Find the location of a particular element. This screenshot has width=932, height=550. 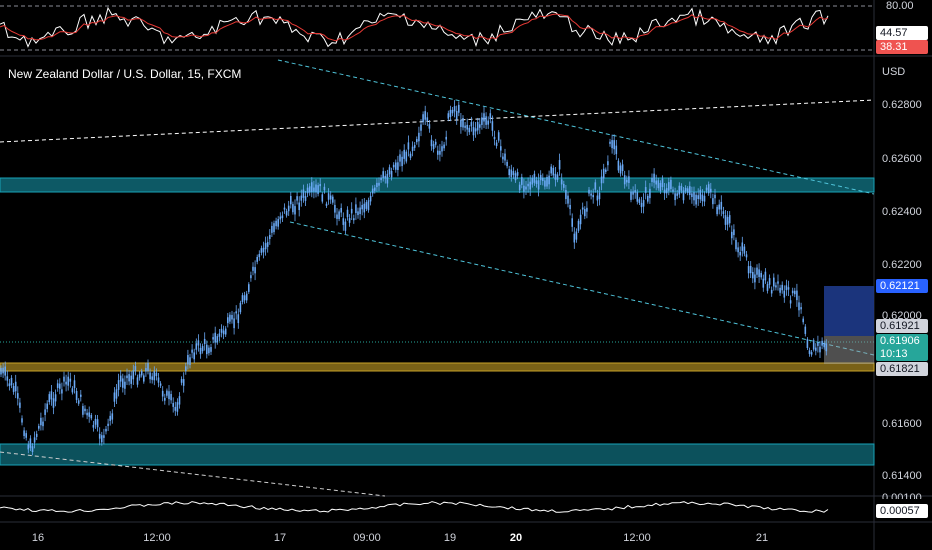

price-tag-blue: 0.62121 is located at coordinates (902, 286).